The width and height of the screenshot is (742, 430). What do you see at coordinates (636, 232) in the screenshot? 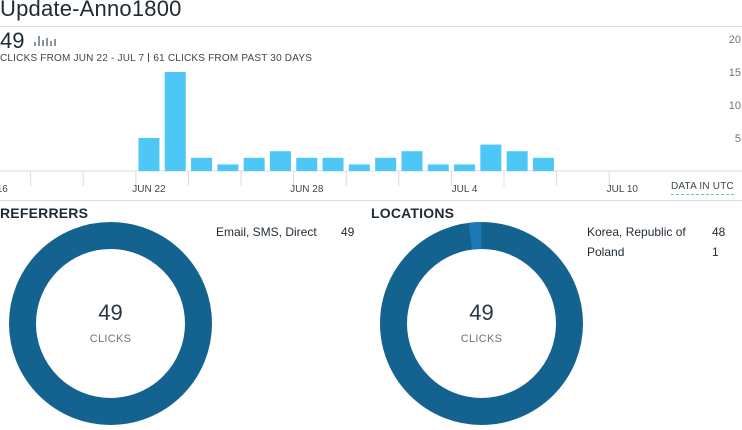
I see `location-name: Korea, Republic of` at bounding box center [636, 232].